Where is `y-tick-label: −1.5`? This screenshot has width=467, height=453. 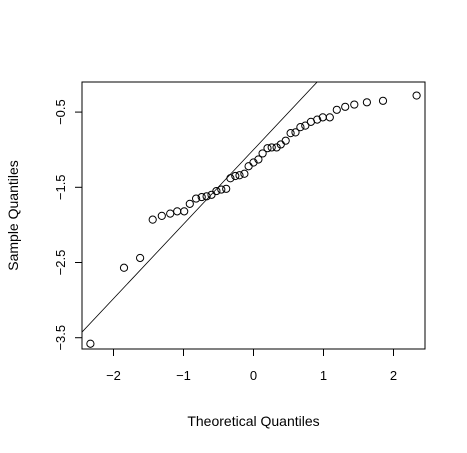
y-tick-label: −1.5 is located at coordinates (60, 187).